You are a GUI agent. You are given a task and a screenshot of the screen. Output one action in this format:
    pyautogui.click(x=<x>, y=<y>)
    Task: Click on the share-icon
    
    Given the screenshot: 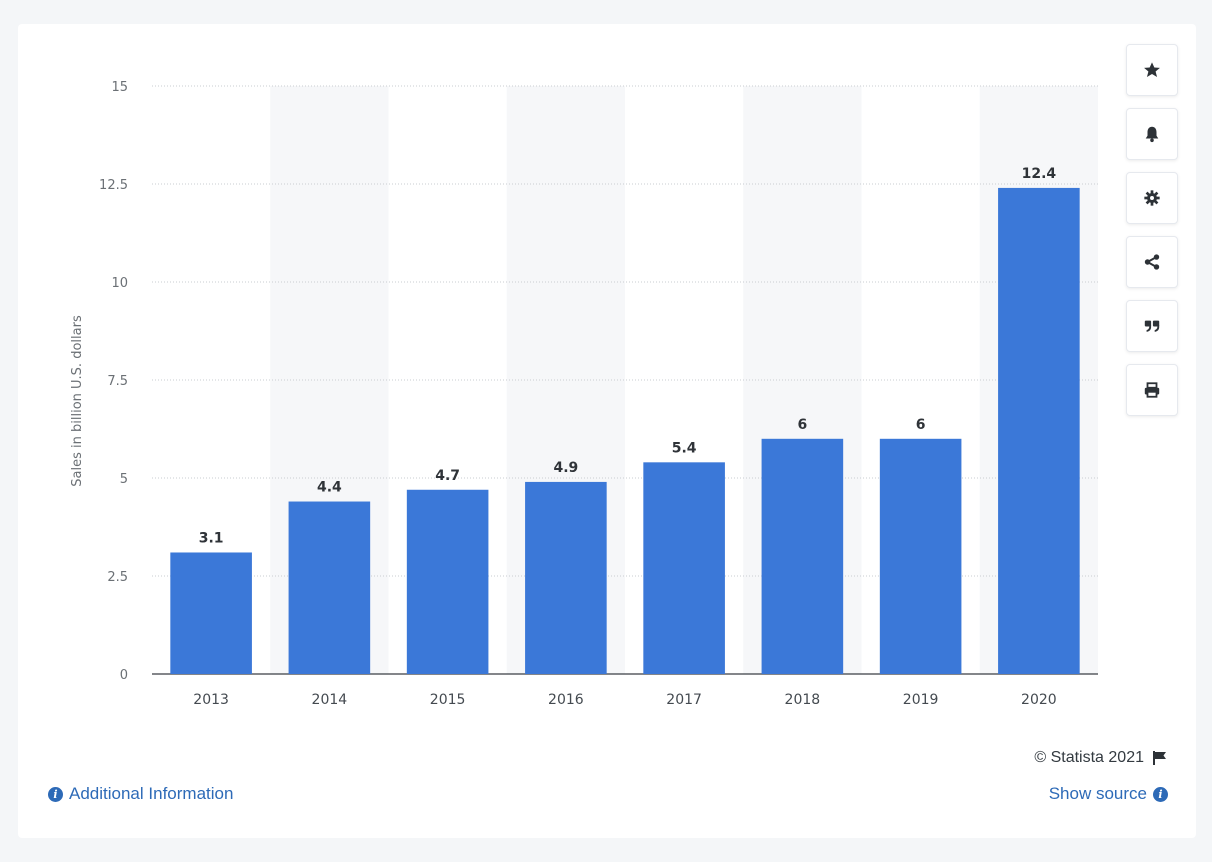 What is the action you would take?
    pyautogui.click(x=1152, y=262)
    